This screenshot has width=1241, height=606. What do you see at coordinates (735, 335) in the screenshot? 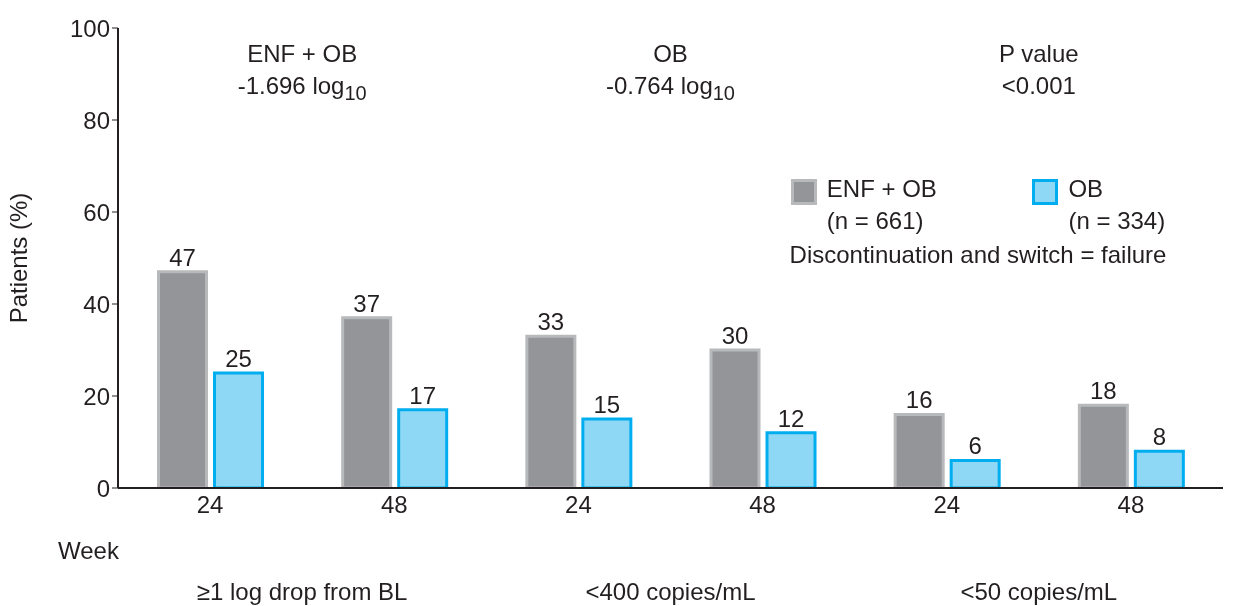
I see `data-label: 30` at bounding box center [735, 335].